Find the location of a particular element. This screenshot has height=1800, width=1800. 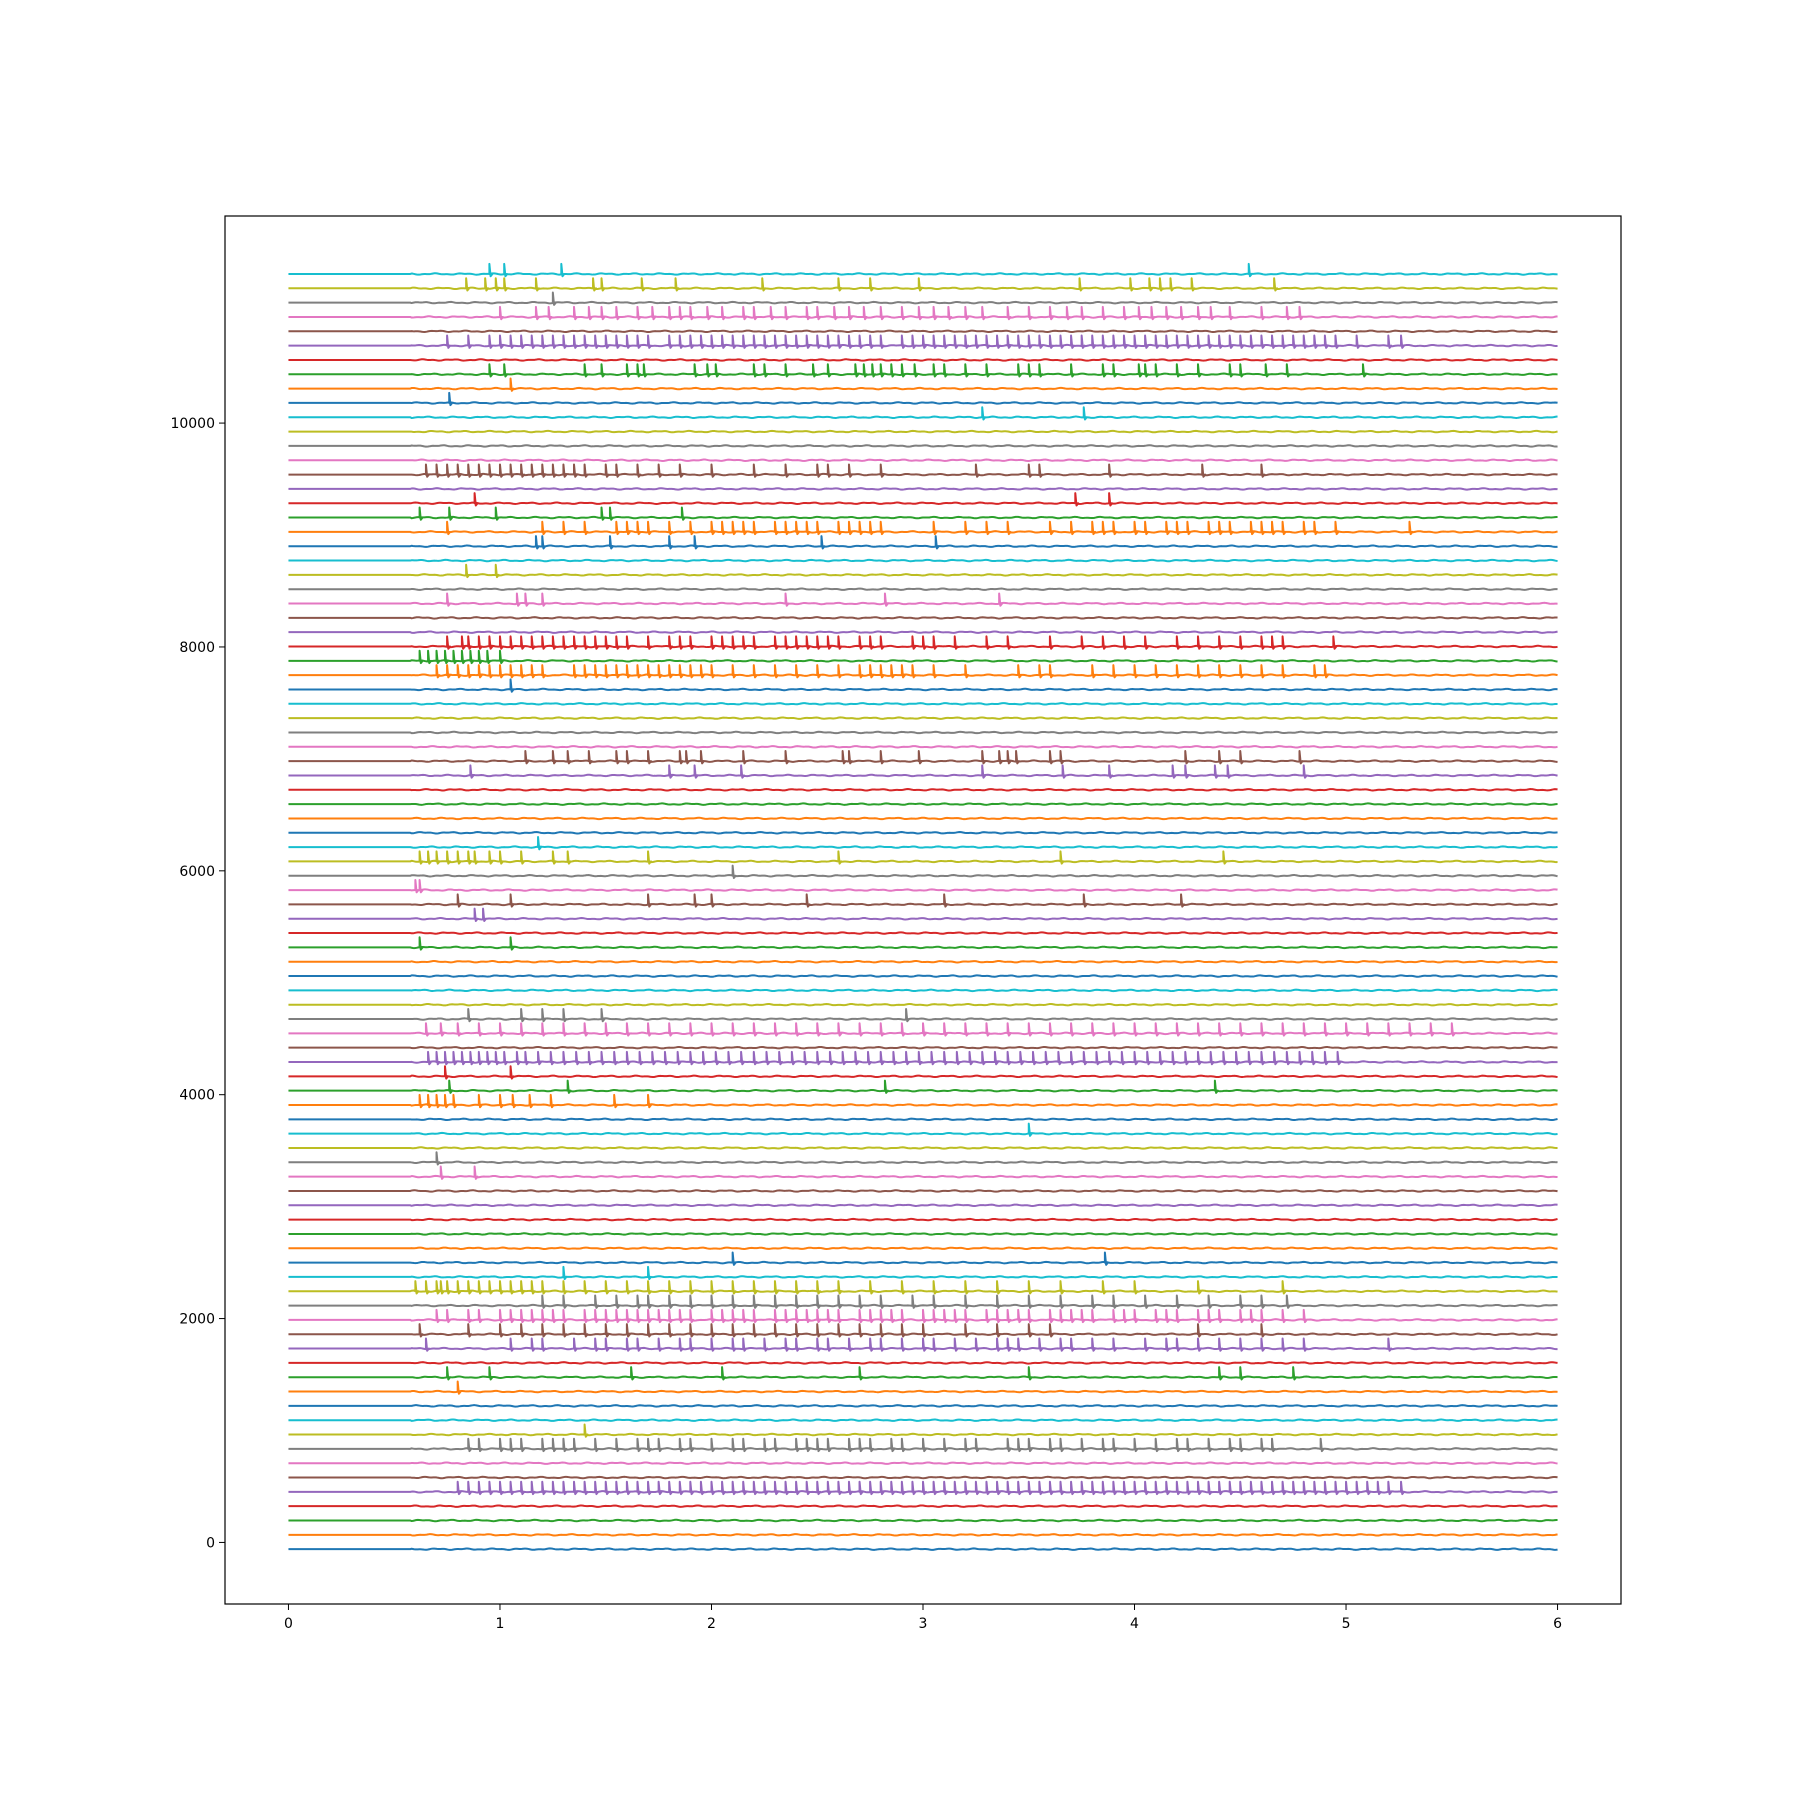

y-axis: 0 2000 4000 6000 8000 10000 is located at coordinates (197, 983).